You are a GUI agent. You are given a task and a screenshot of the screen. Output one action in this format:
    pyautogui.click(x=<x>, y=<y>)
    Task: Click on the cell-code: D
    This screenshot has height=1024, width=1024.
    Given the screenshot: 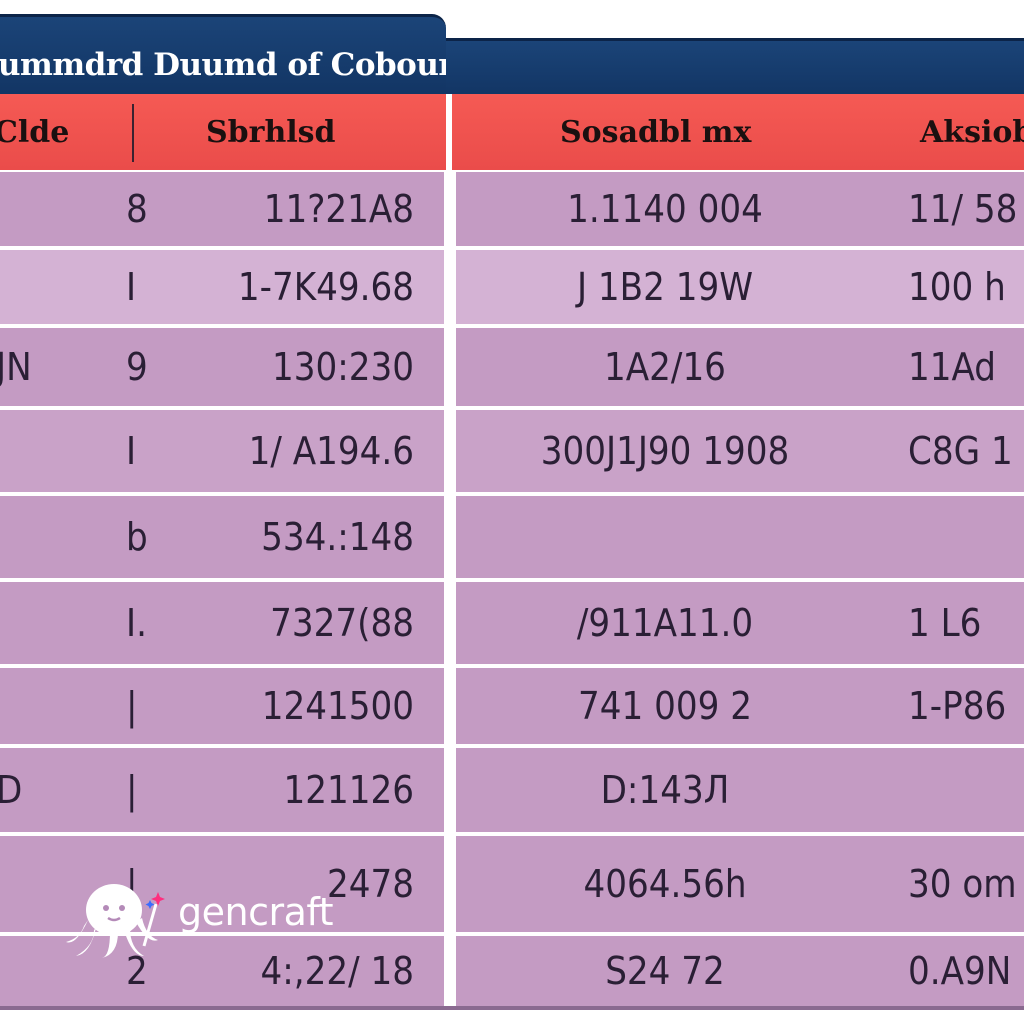 What is the action you would take?
    pyautogui.click(x=11, y=790)
    